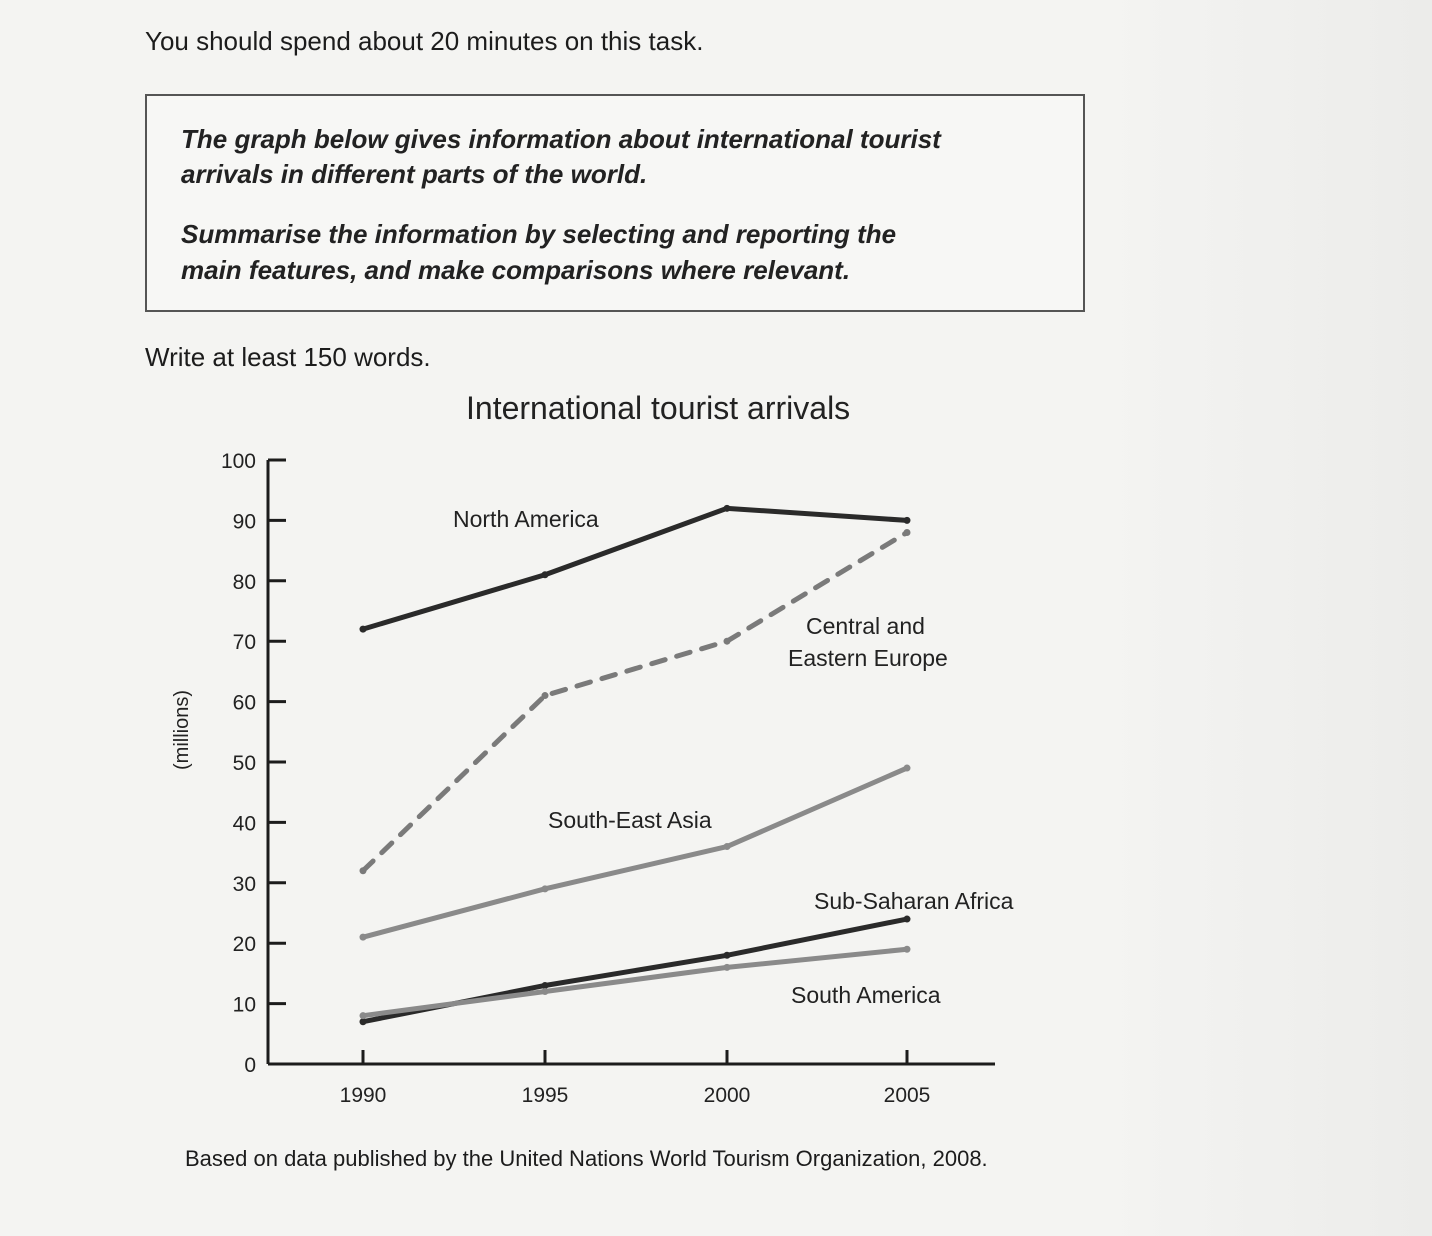  What do you see at coordinates (244, 642) in the screenshot?
I see `y-tick-label: 70` at bounding box center [244, 642].